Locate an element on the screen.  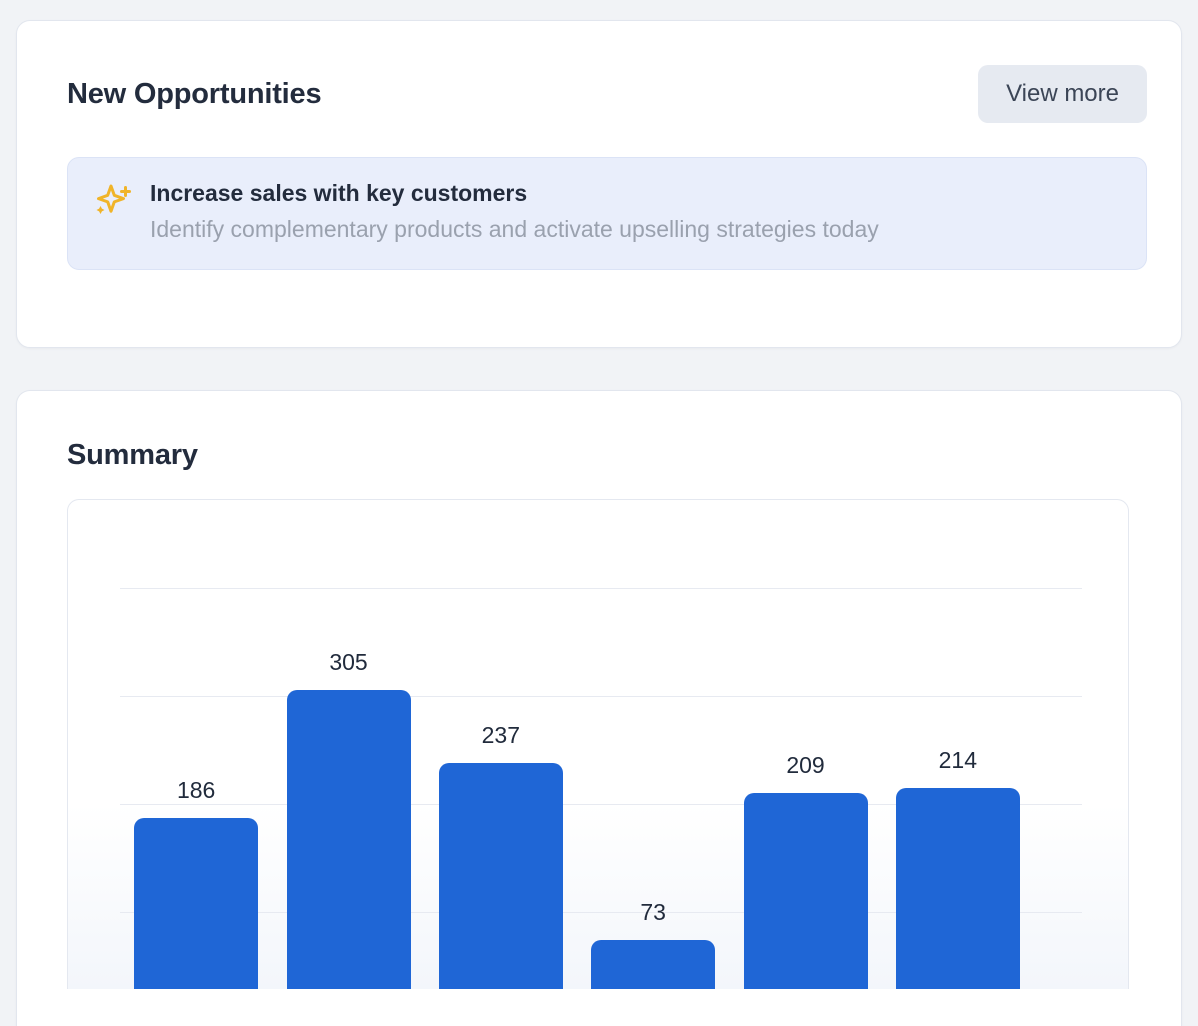
chart-bar-label: 73 is located at coordinates (653, 912).